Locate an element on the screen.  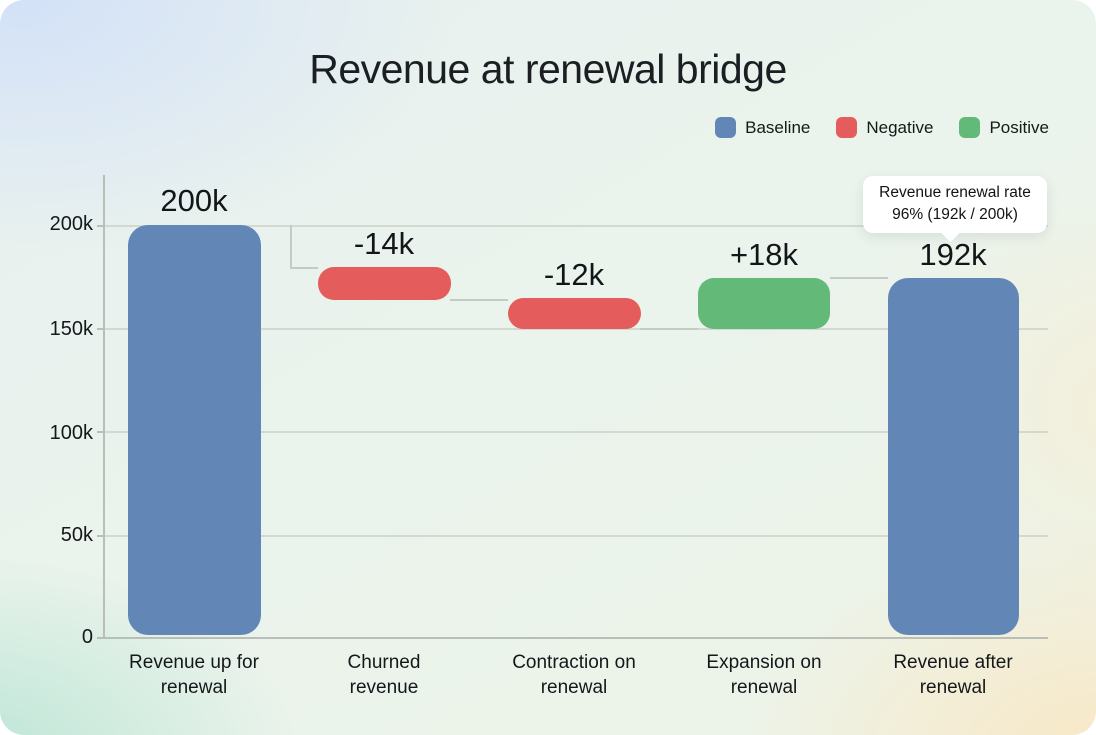
x-axis-label-contraction-on-renewal: Contraction on renewal is located at coordinates (574, 675).